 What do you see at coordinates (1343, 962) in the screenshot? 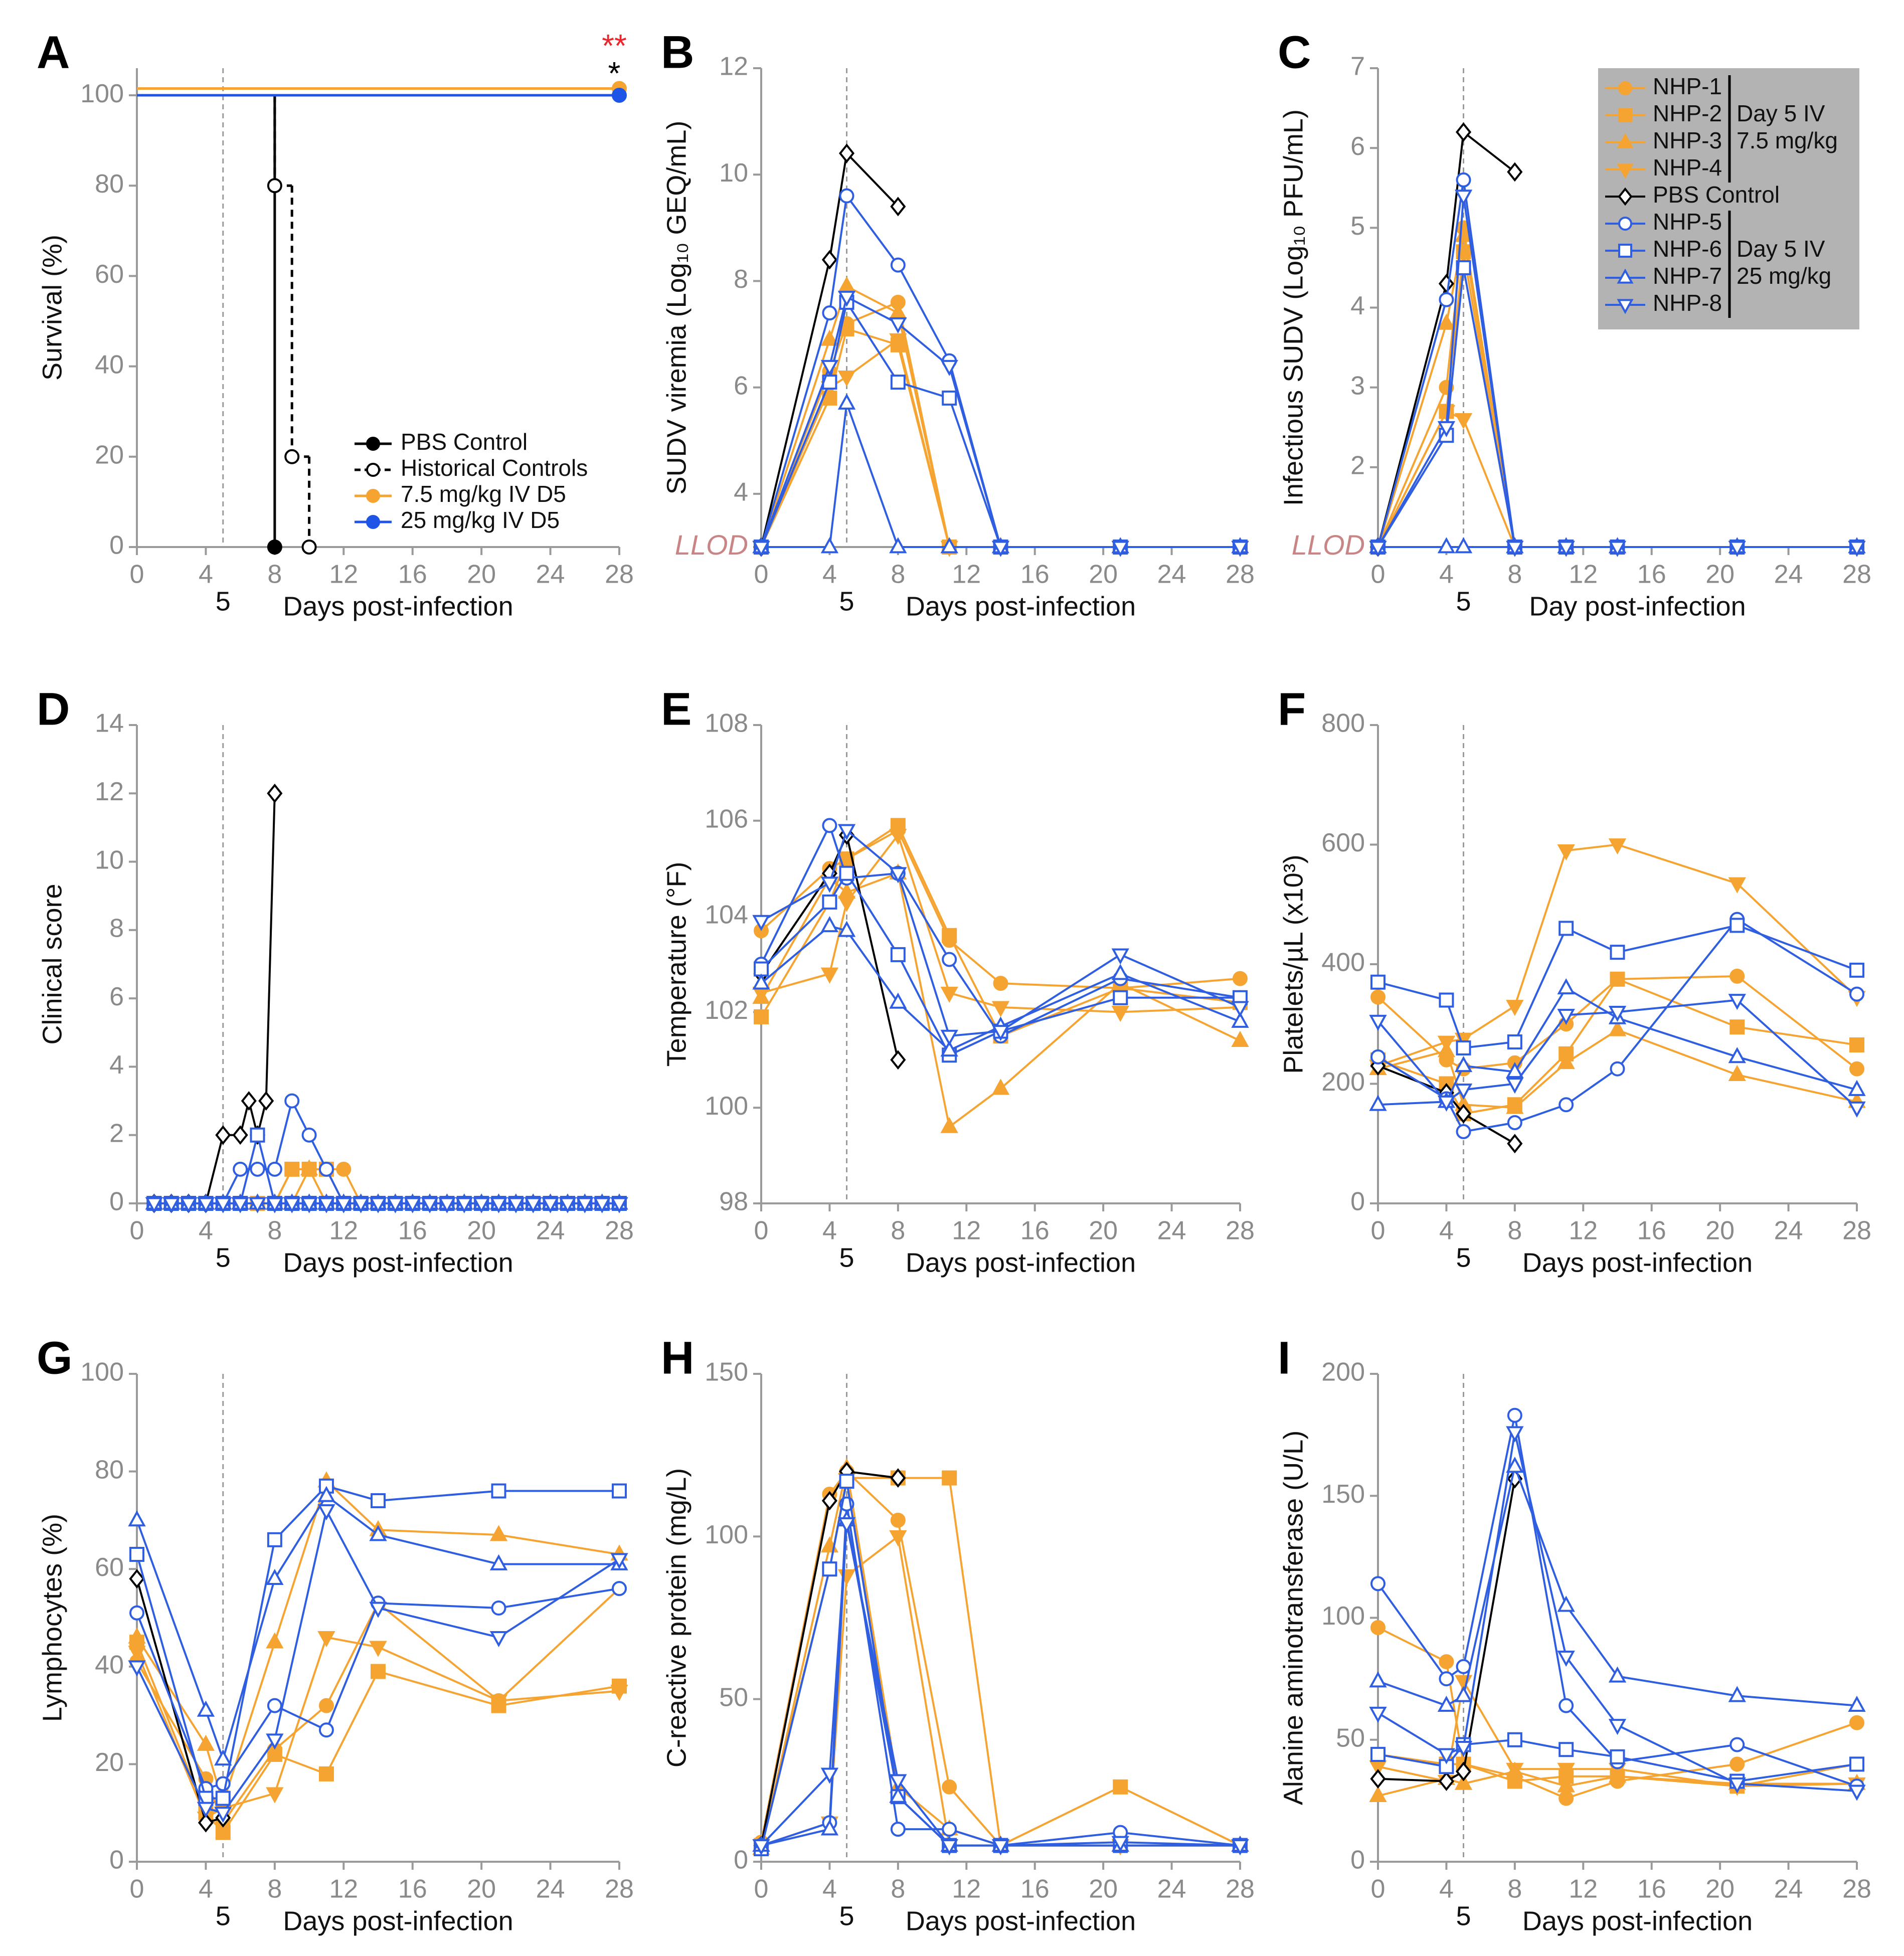
I see `y-tick-label: 400` at bounding box center [1343, 962].